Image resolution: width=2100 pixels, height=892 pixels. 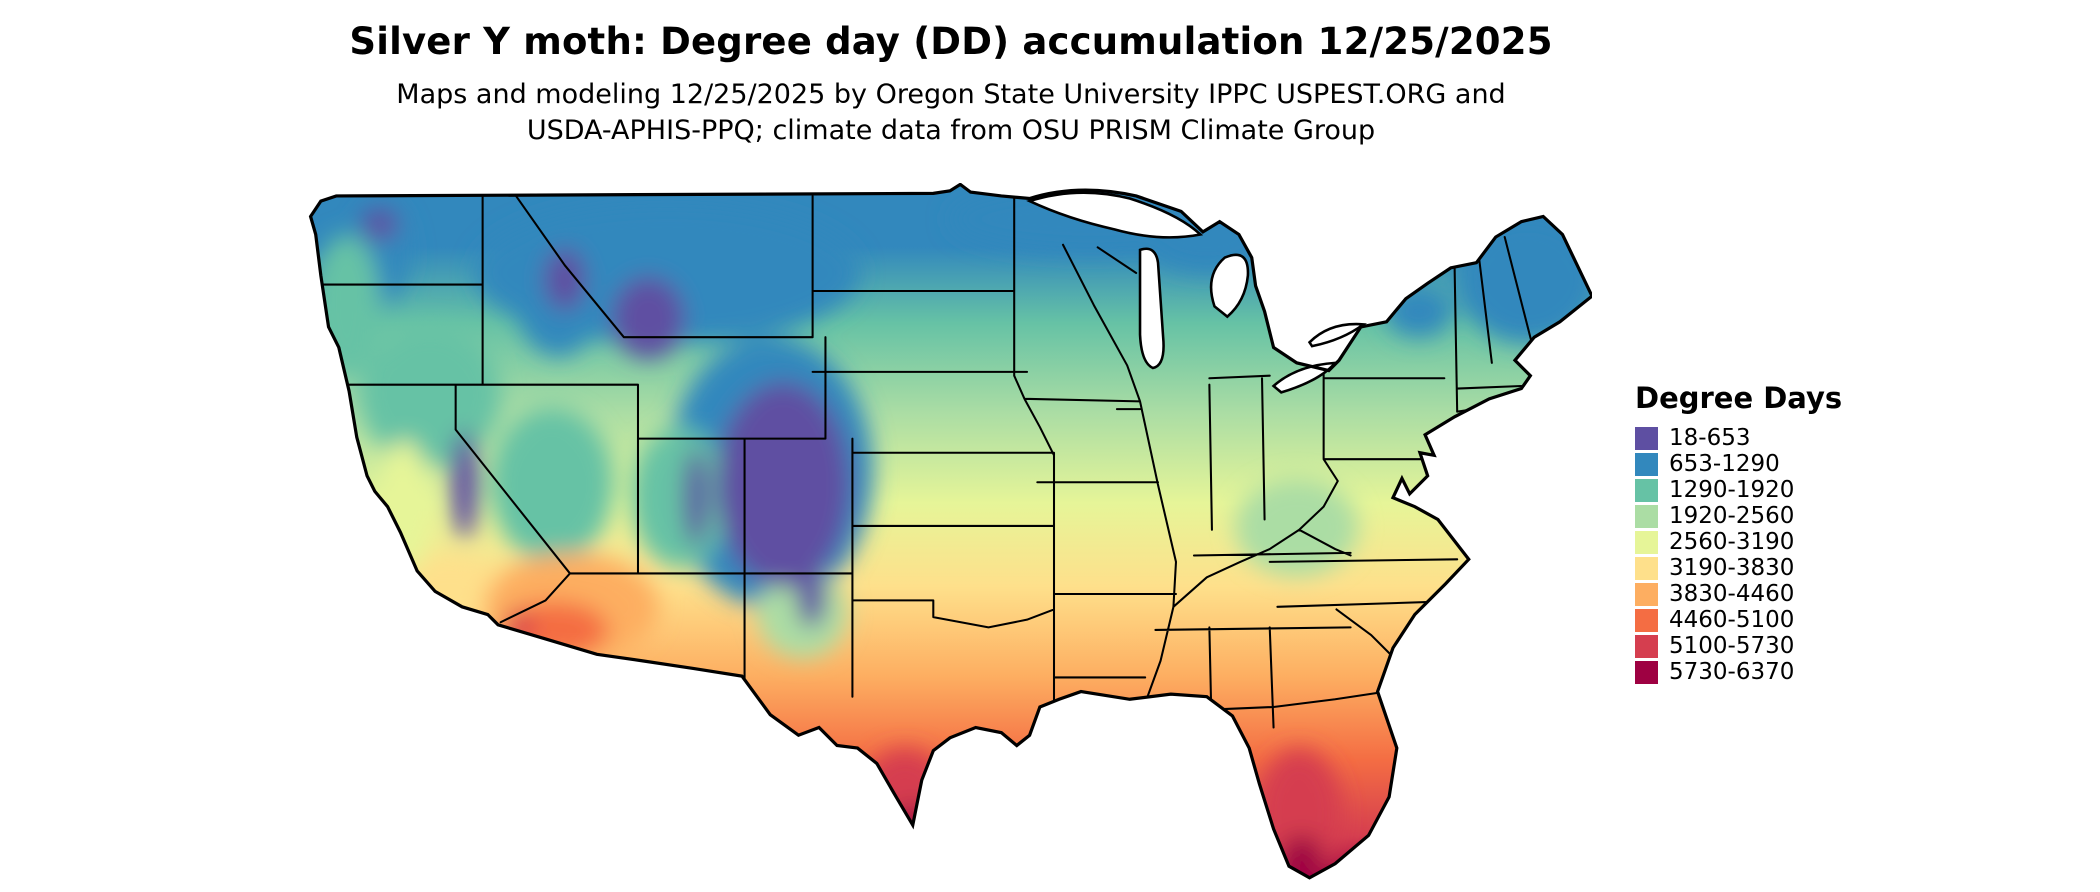 I want to click on legend-label: 3190-3830, so click(x=1732, y=567).